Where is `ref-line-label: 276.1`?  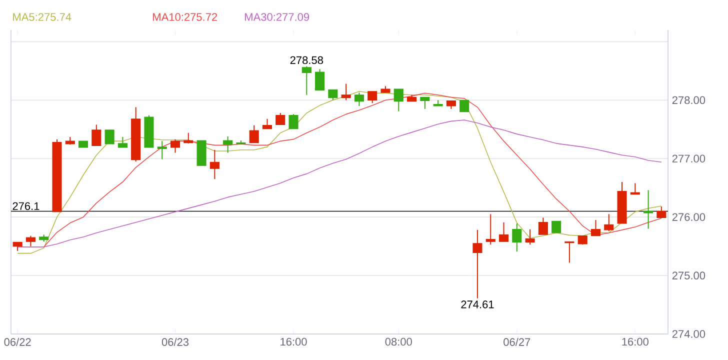 ref-line-label: 276.1 is located at coordinates (26, 206).